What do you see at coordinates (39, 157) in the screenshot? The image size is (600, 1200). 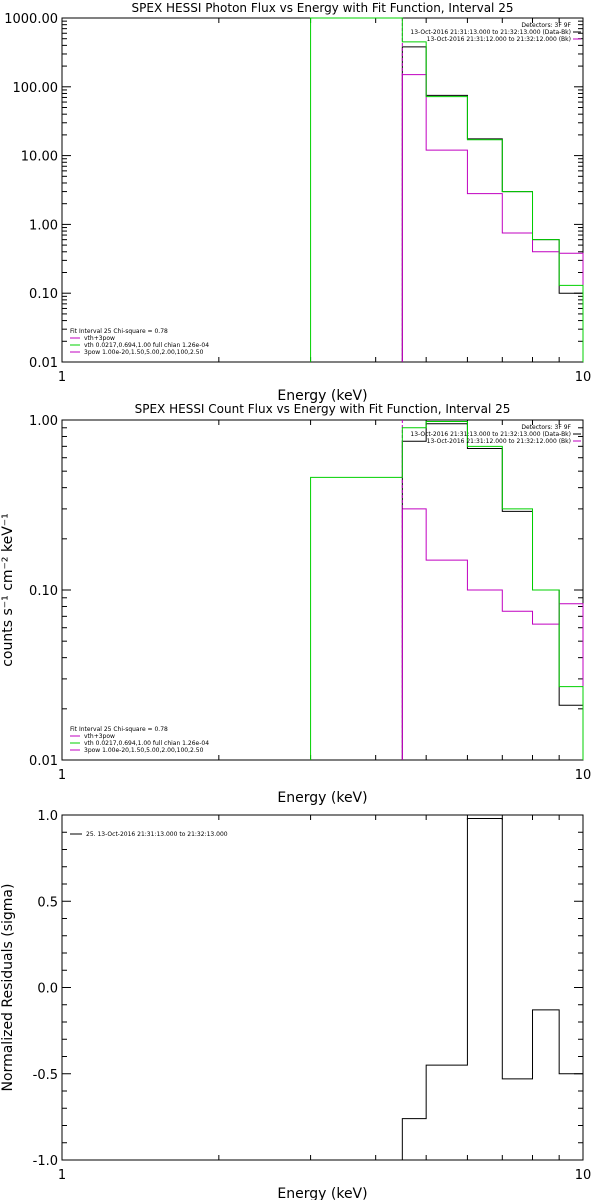 I see `y-tick-label: 10.00` at bounding box center [39, 157].